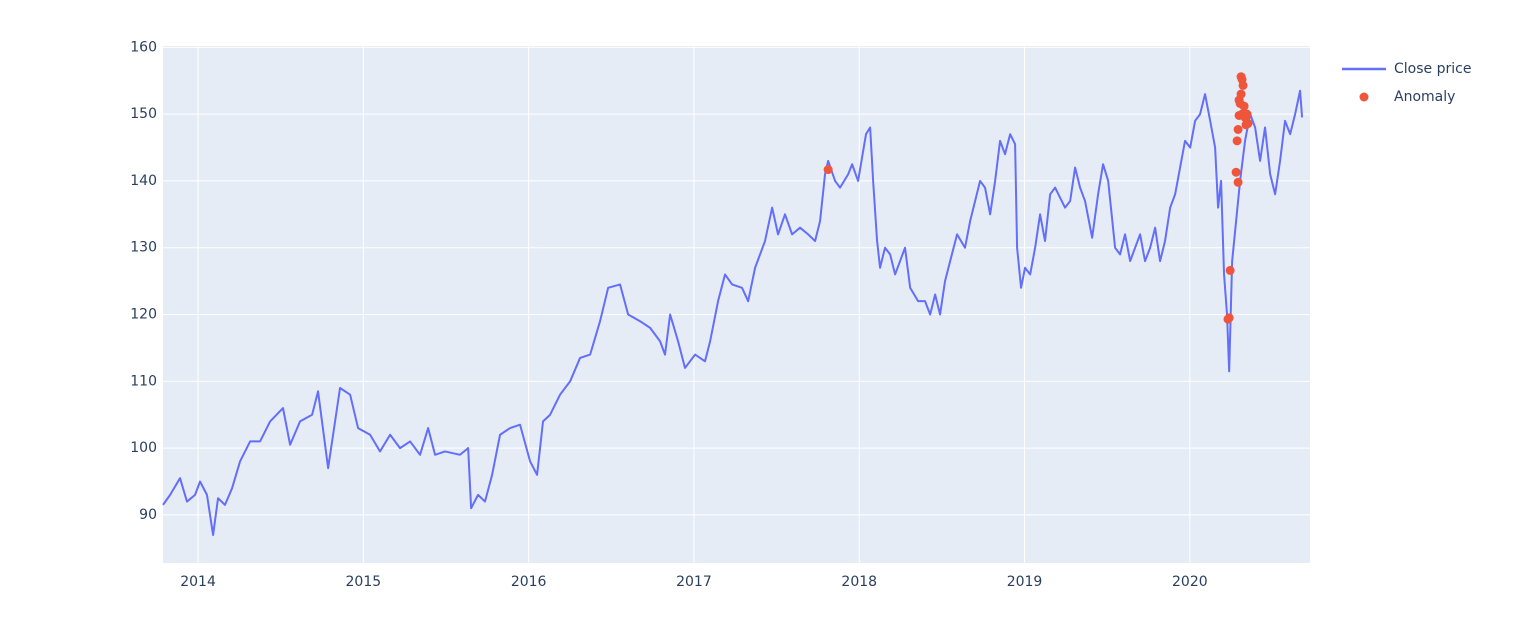 The image size is (1514, 633). What do you see at coordinates (143, 381) in the screenshot?
I see `y-tick-label: 110` at bounding box center [143, 381].